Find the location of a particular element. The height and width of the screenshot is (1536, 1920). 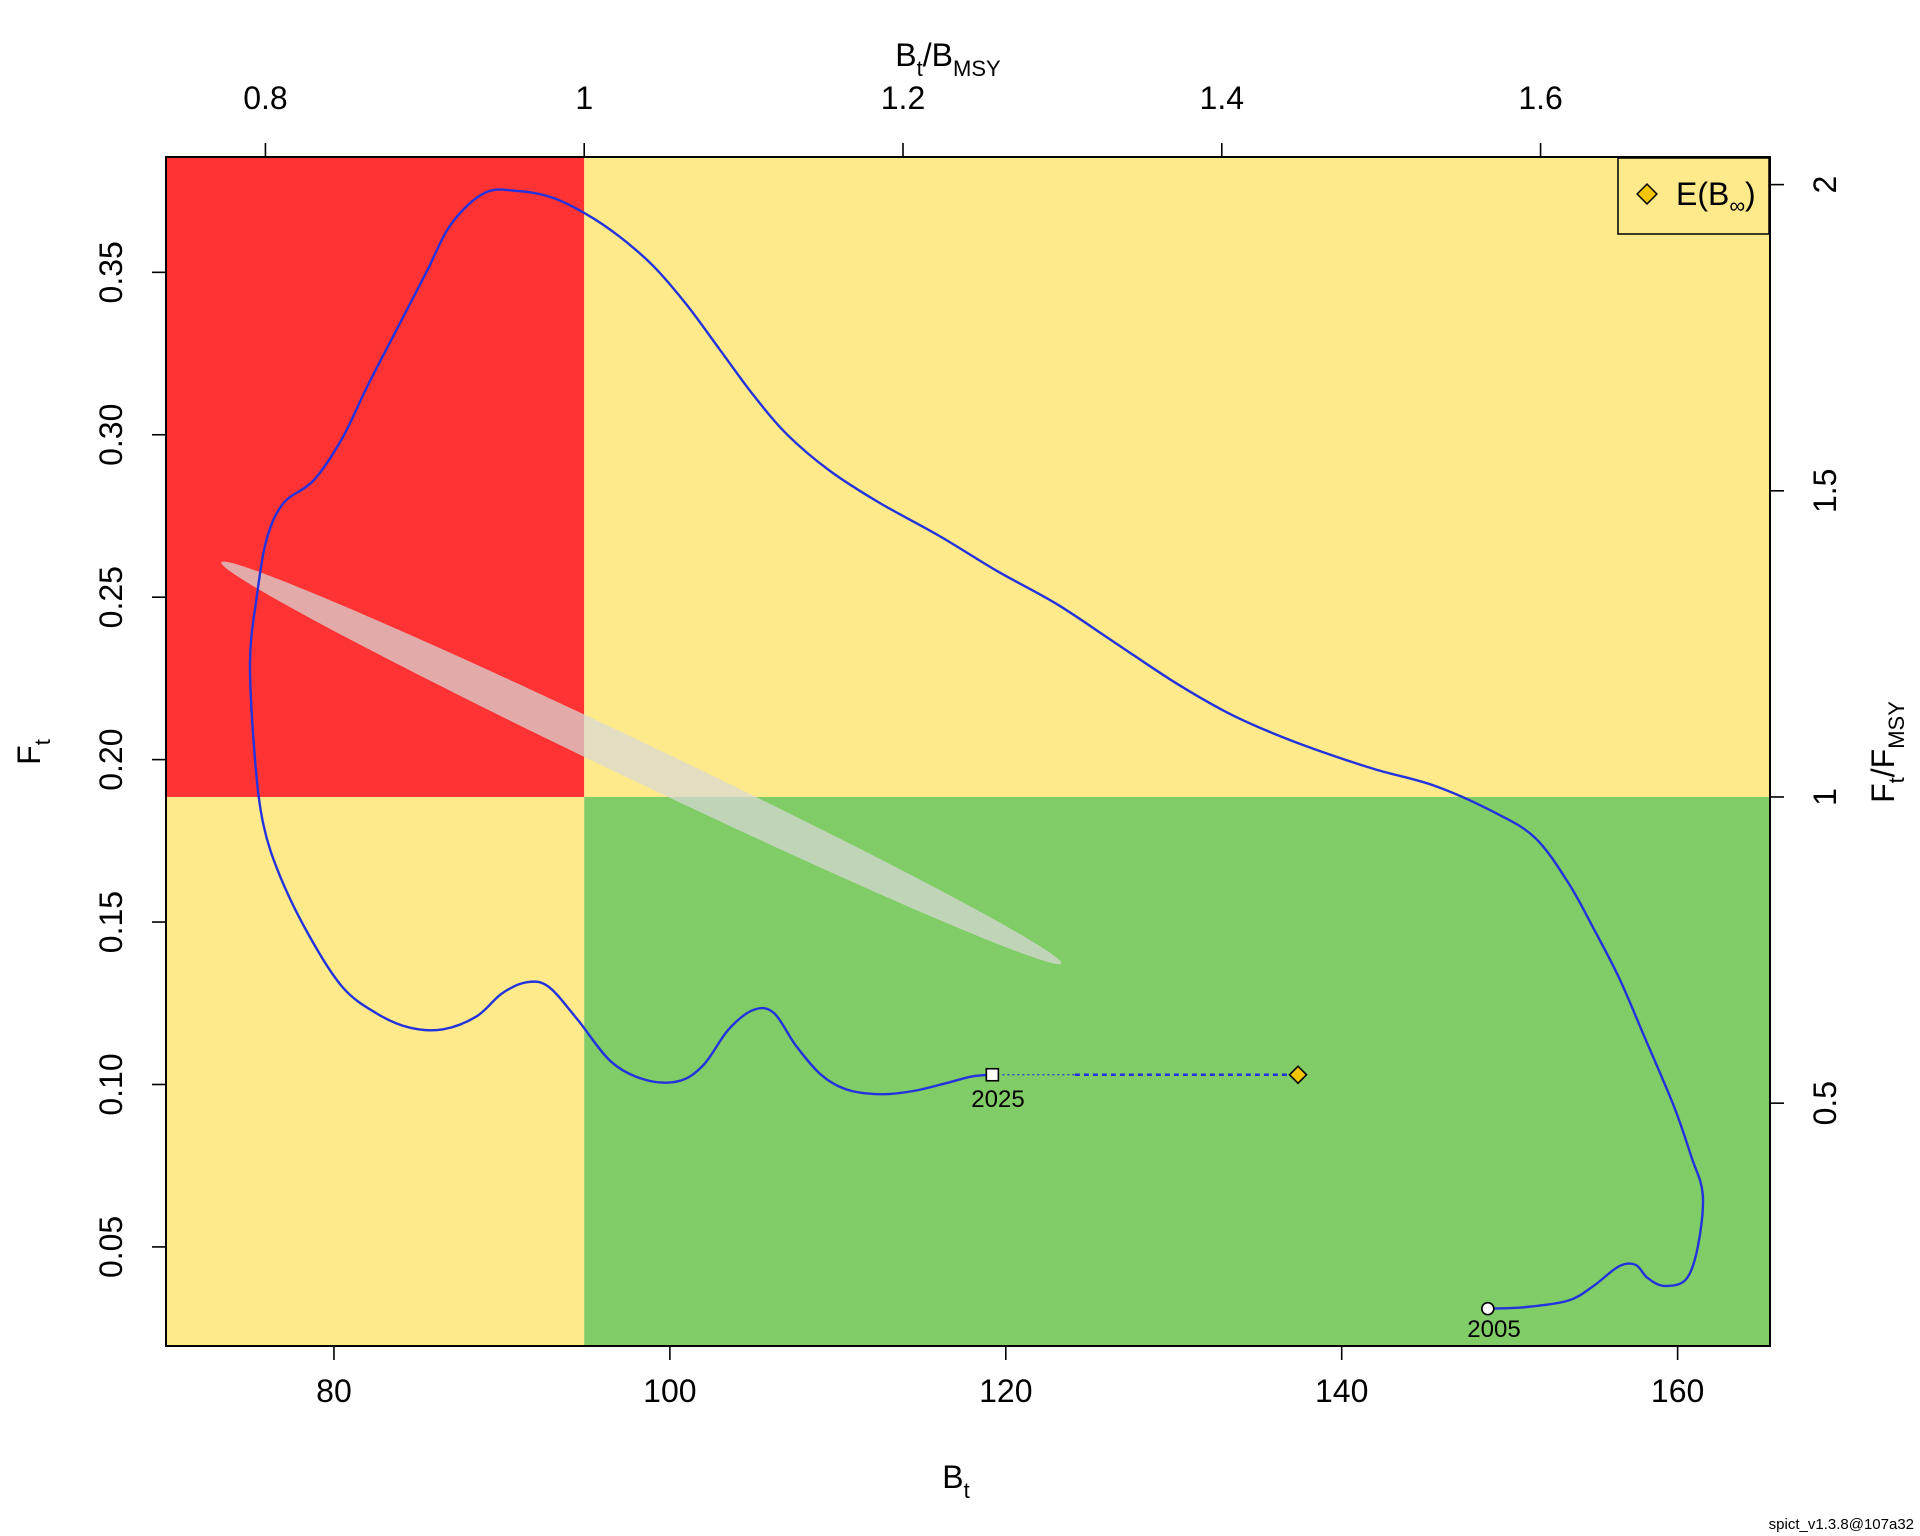

right-tick-label-0.5: 0.5 is located at coordinates (1825, 1103).